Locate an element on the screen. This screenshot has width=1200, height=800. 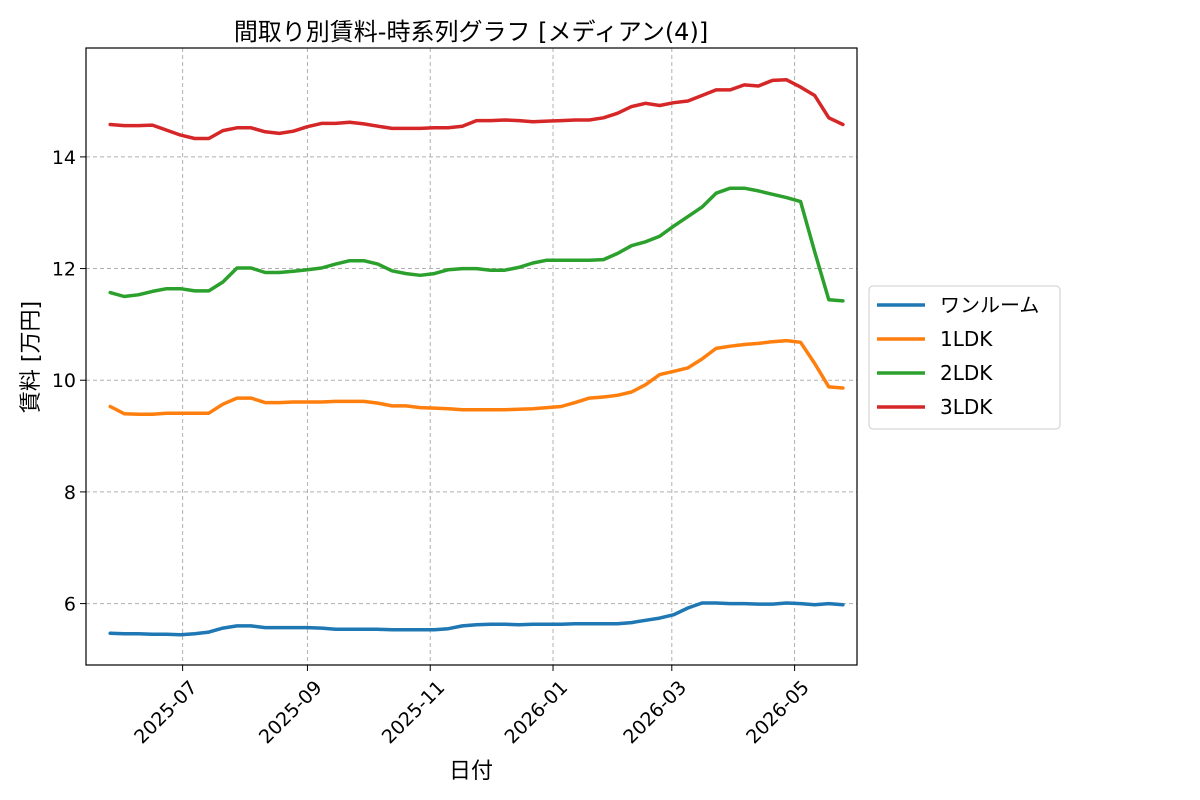
y-tick-label: 12 is located at coordinates (64, 270).